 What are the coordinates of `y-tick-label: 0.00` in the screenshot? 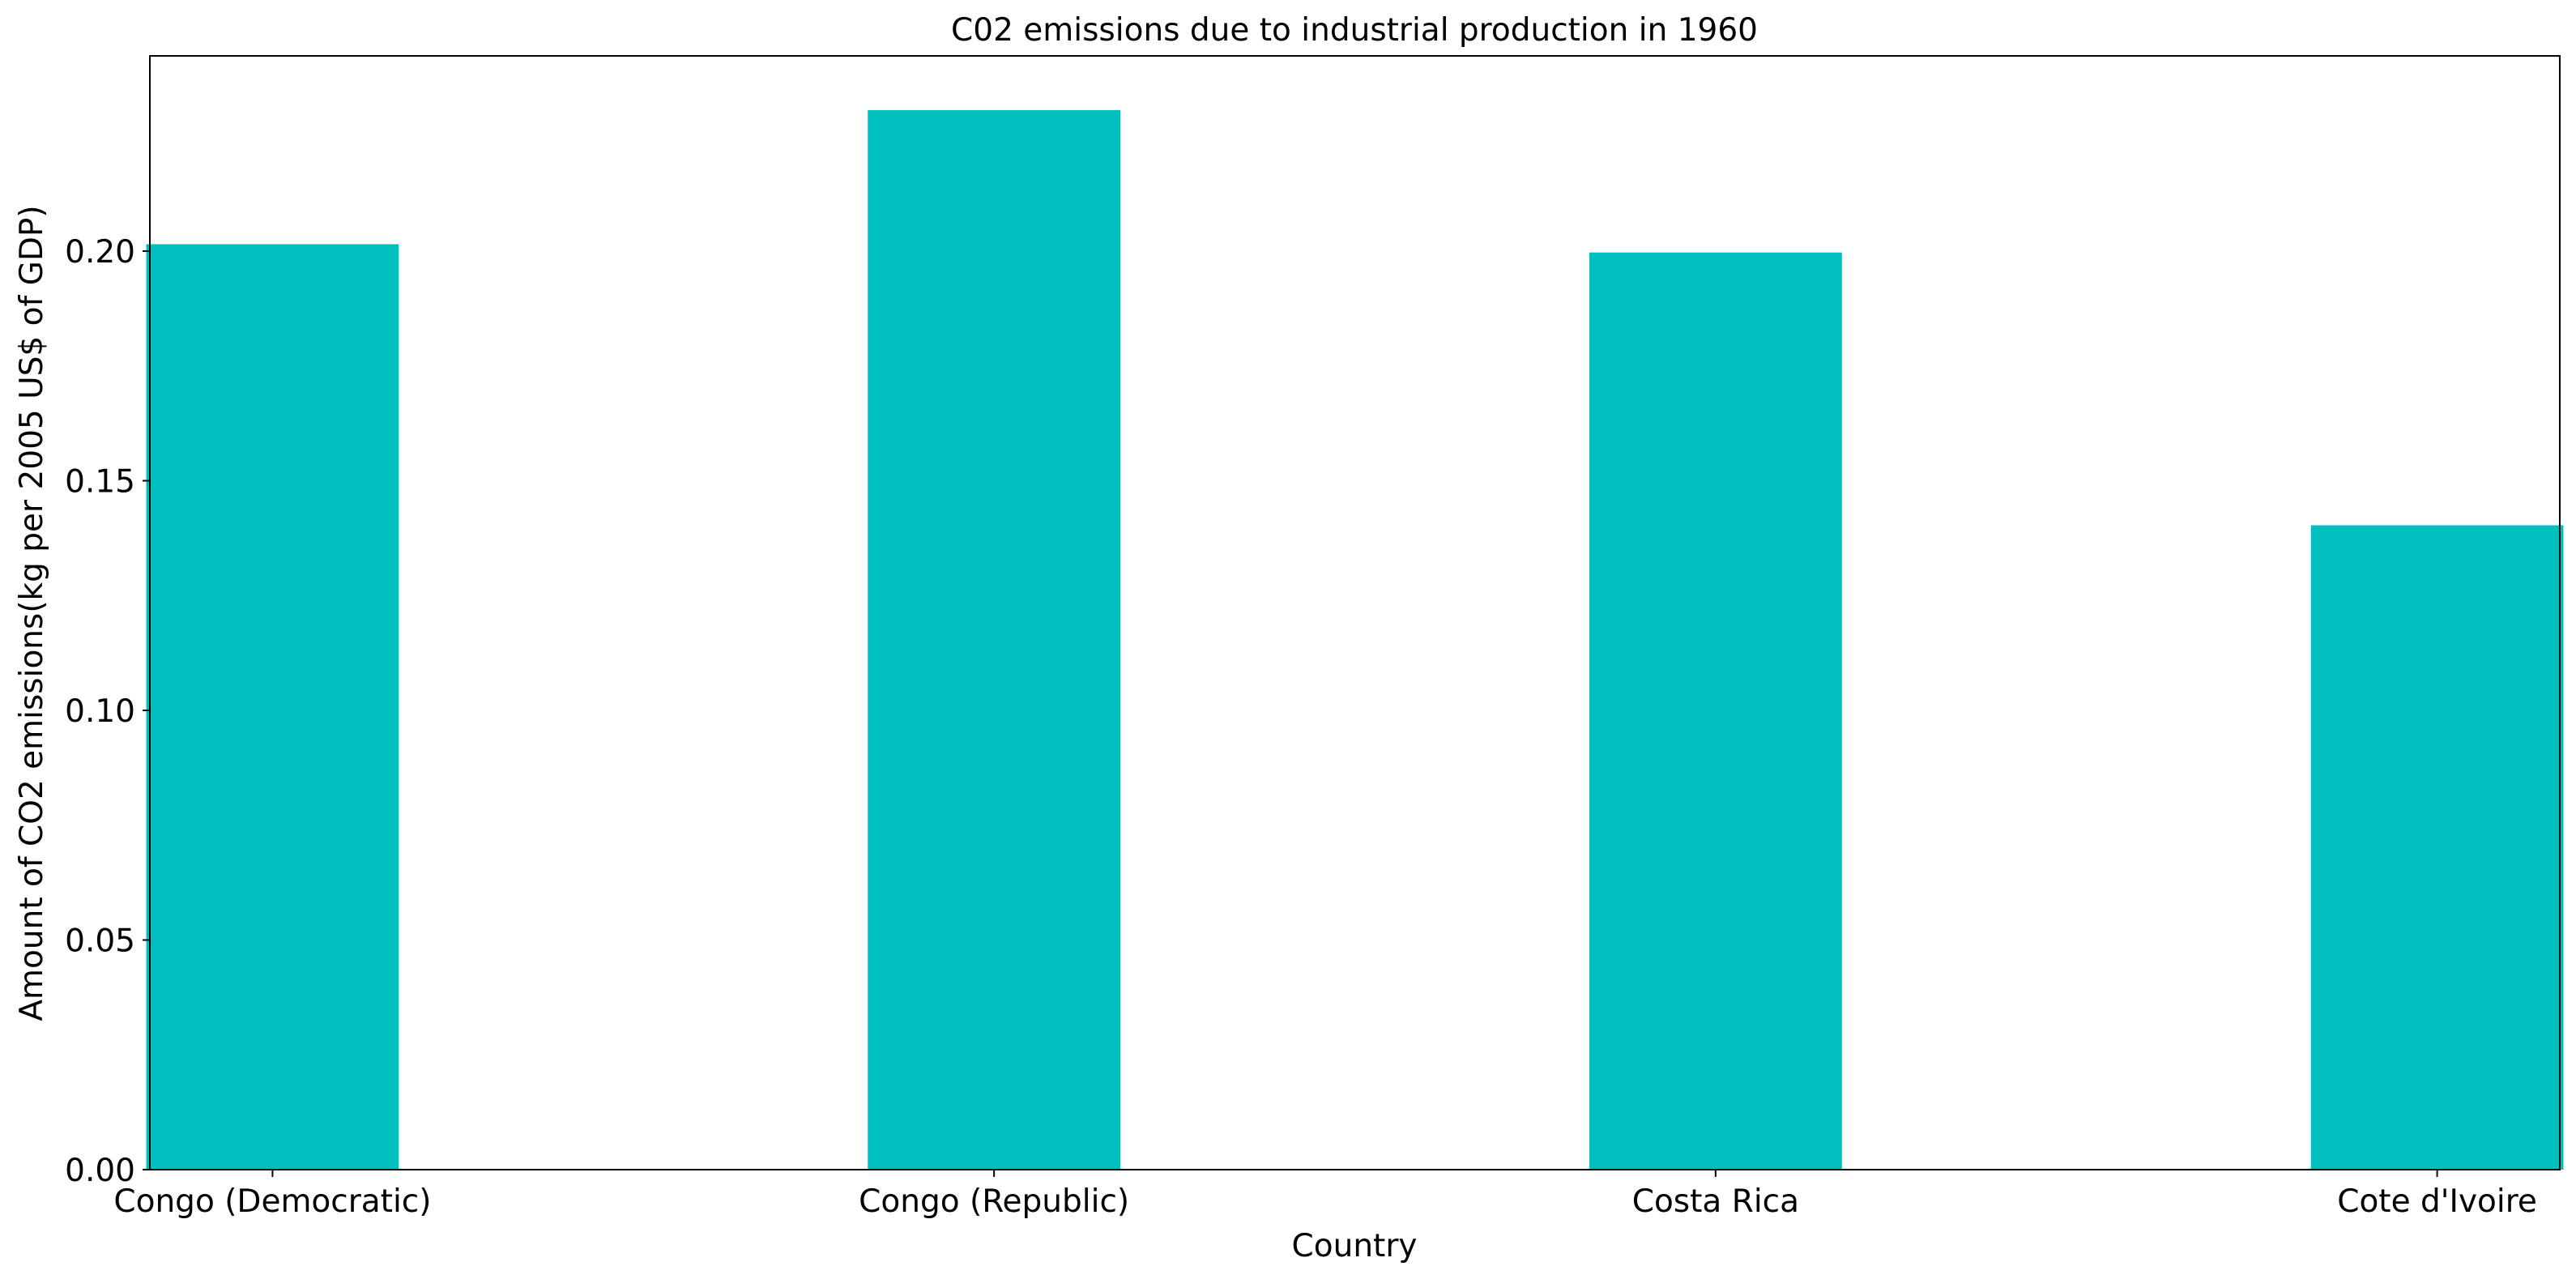 It's located at (100, 1171).